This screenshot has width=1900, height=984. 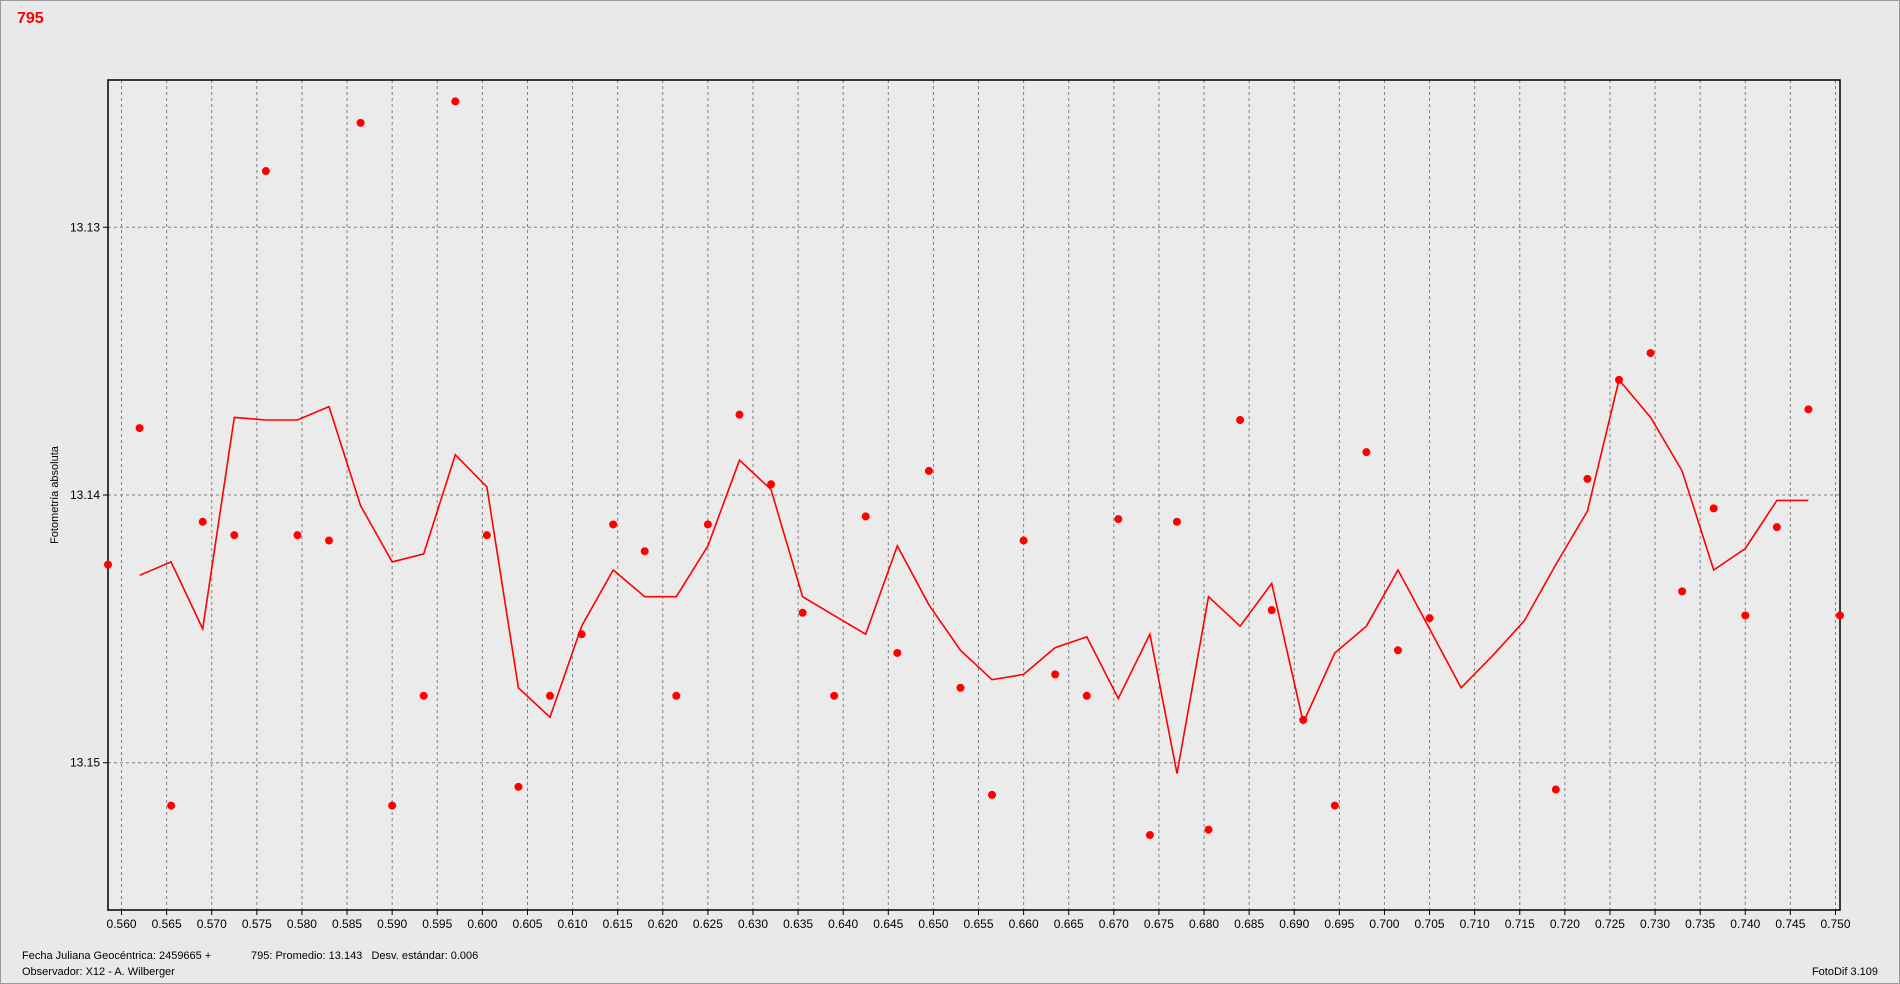 I want to click on x-tick-label: 0.715, so click(x=1520, y=924).